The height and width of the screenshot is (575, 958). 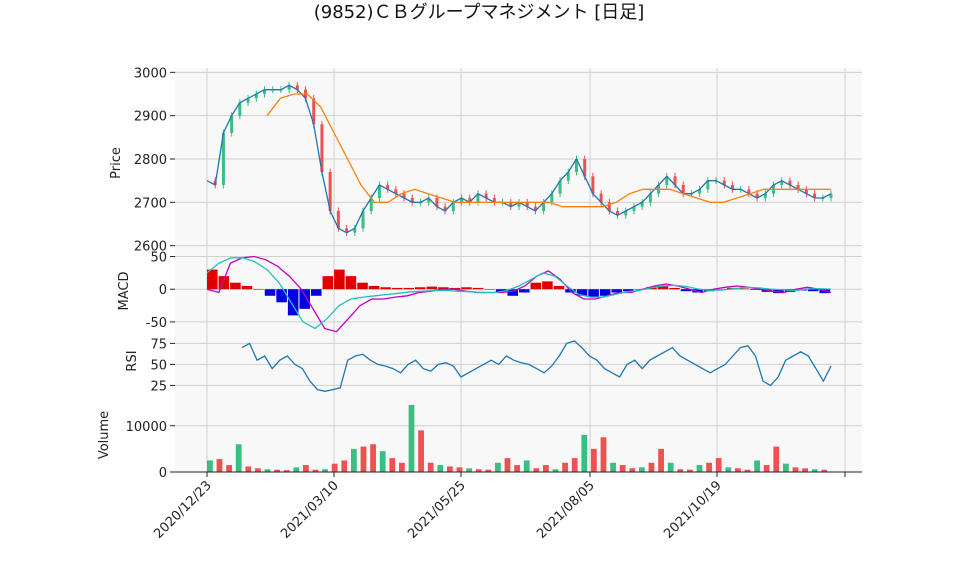 I want to click on rsi-axis-label: RSI, so click(x=132, y=360).